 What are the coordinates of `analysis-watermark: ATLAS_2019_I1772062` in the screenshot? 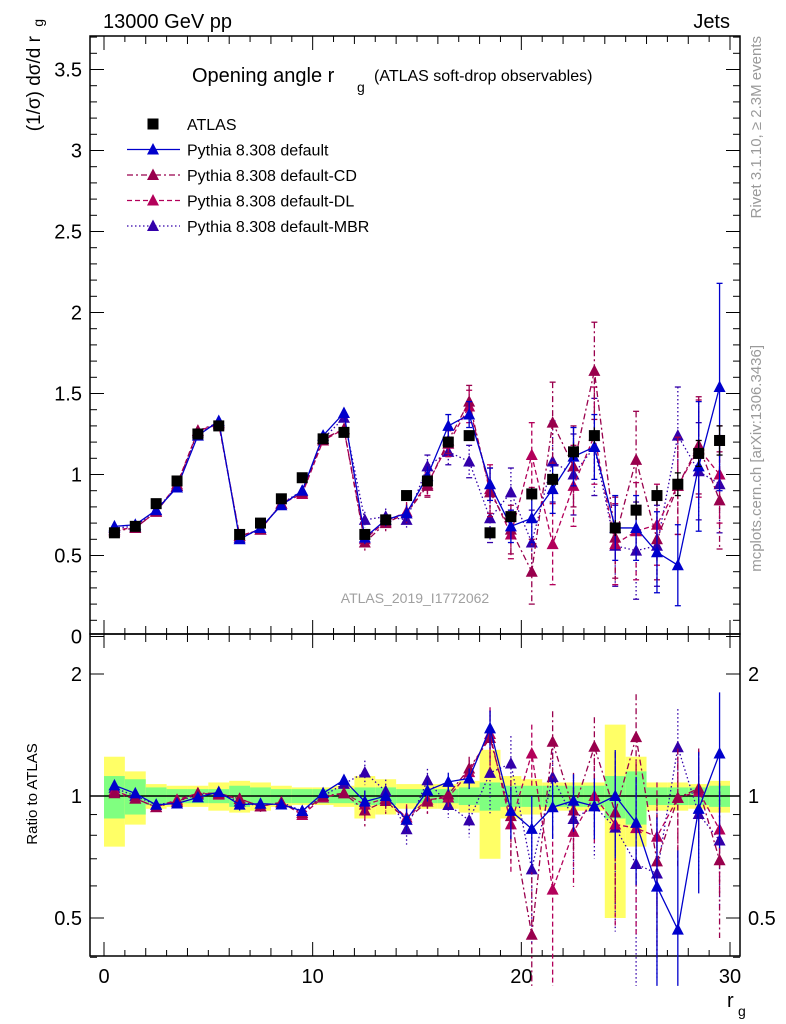 It's located at (415, 598).